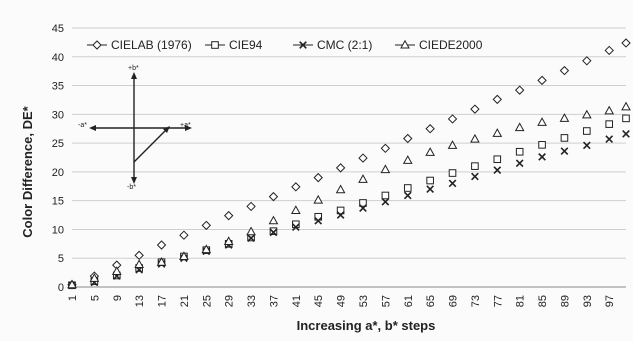  I want to click on x-tick-label: 65, so click(431, 301).